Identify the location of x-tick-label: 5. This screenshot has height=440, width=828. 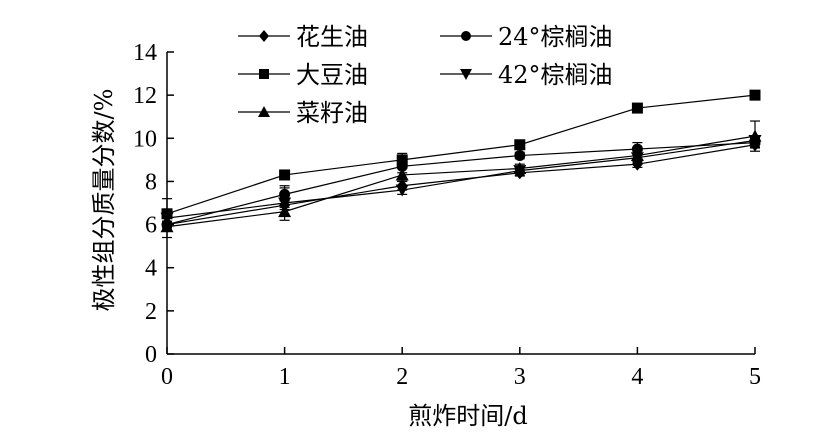
(755, 377).